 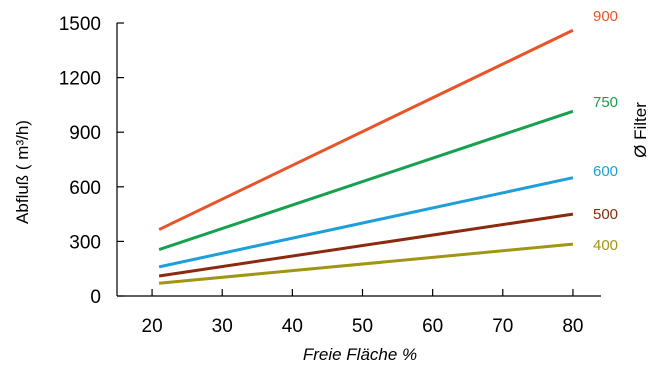 I want to click on y-axis-title: Abfluß ( m³/h), so click(x=22, y=172).